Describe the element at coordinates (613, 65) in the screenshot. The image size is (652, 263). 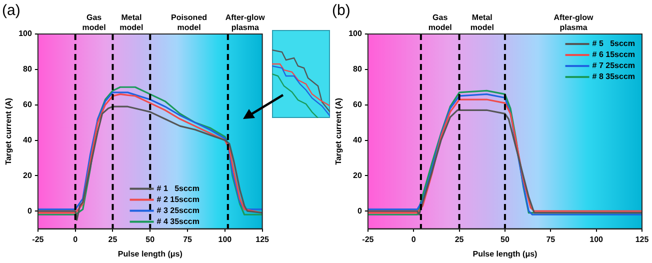
I see `legend-label: # 7 25sccm` at that location.